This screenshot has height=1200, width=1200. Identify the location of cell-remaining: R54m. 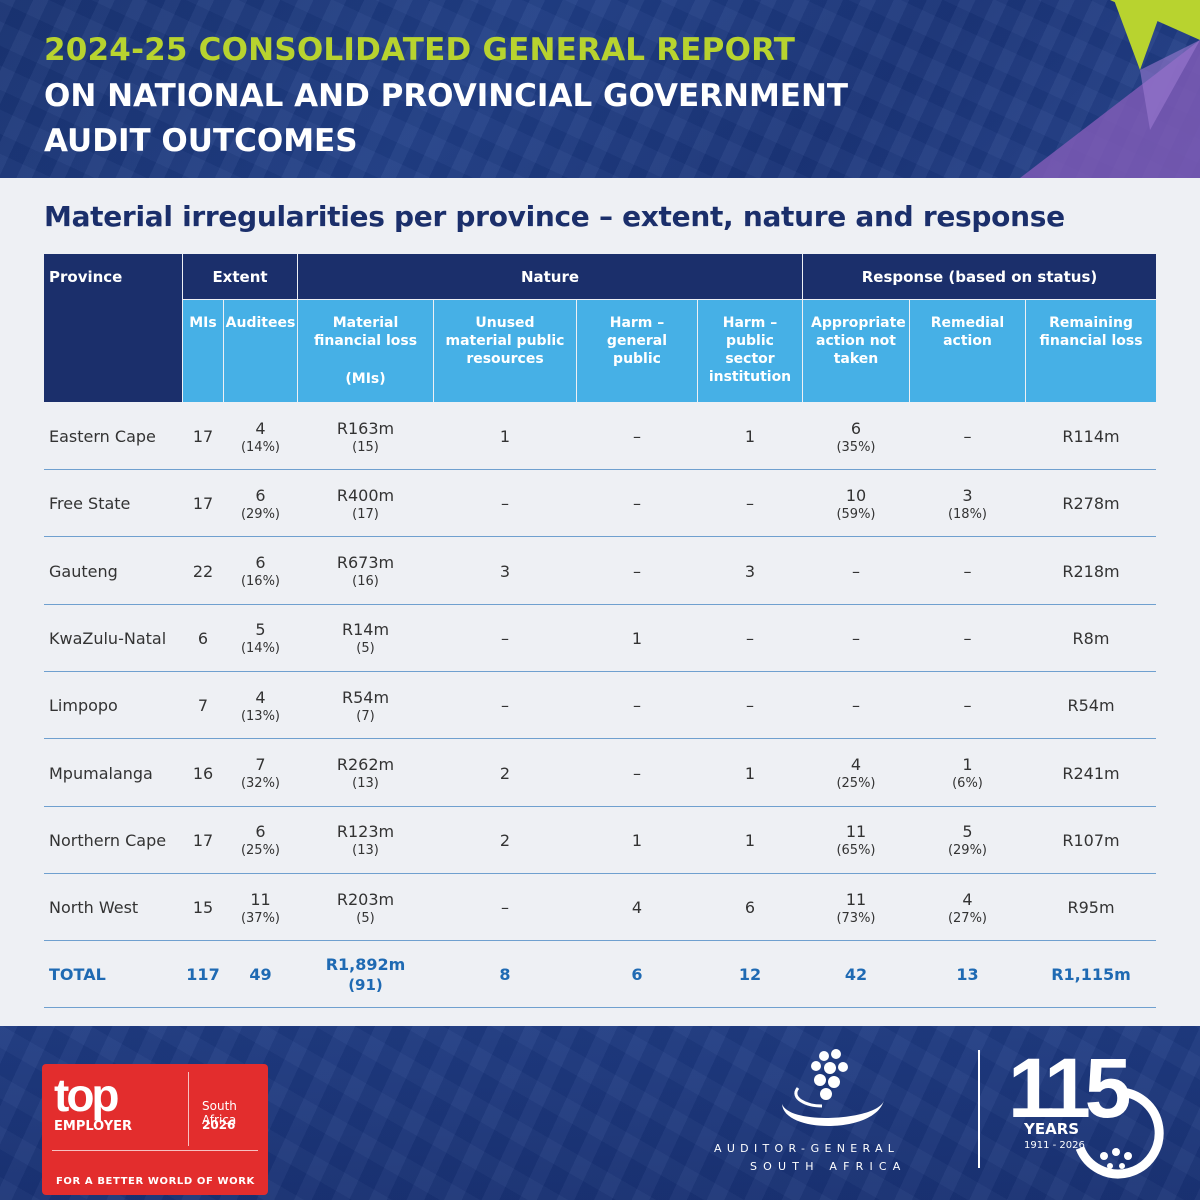
(1091, 705).